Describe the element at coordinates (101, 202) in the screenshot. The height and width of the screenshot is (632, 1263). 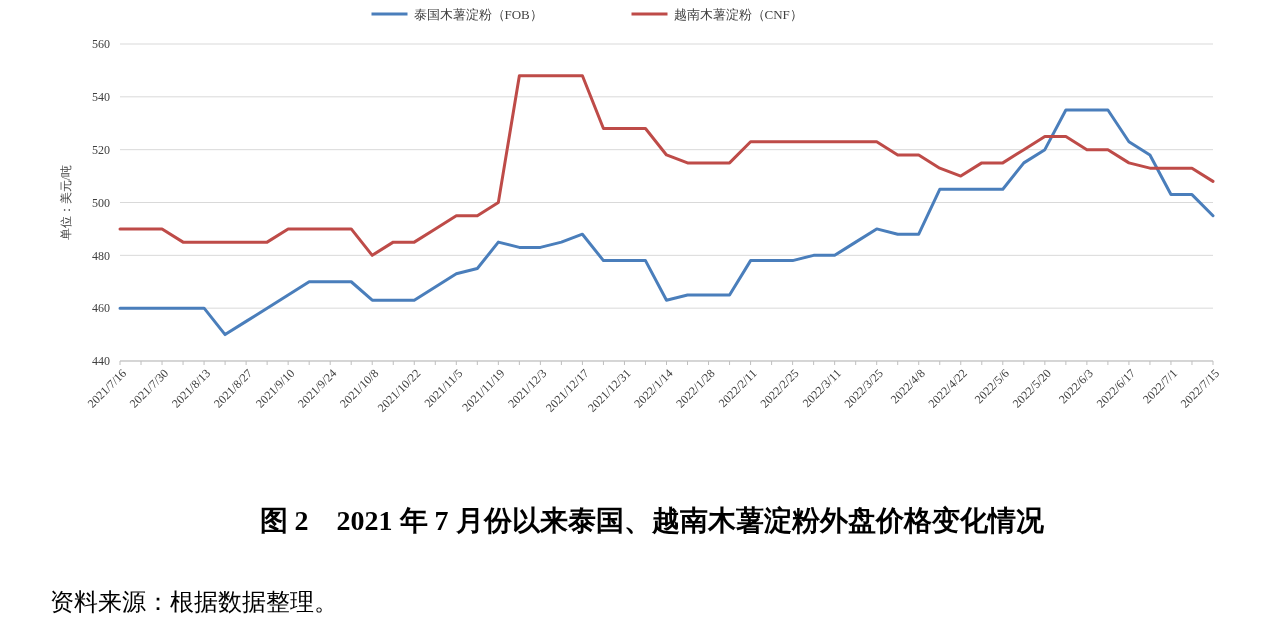
I see `y-tick-label: 500` at that location.